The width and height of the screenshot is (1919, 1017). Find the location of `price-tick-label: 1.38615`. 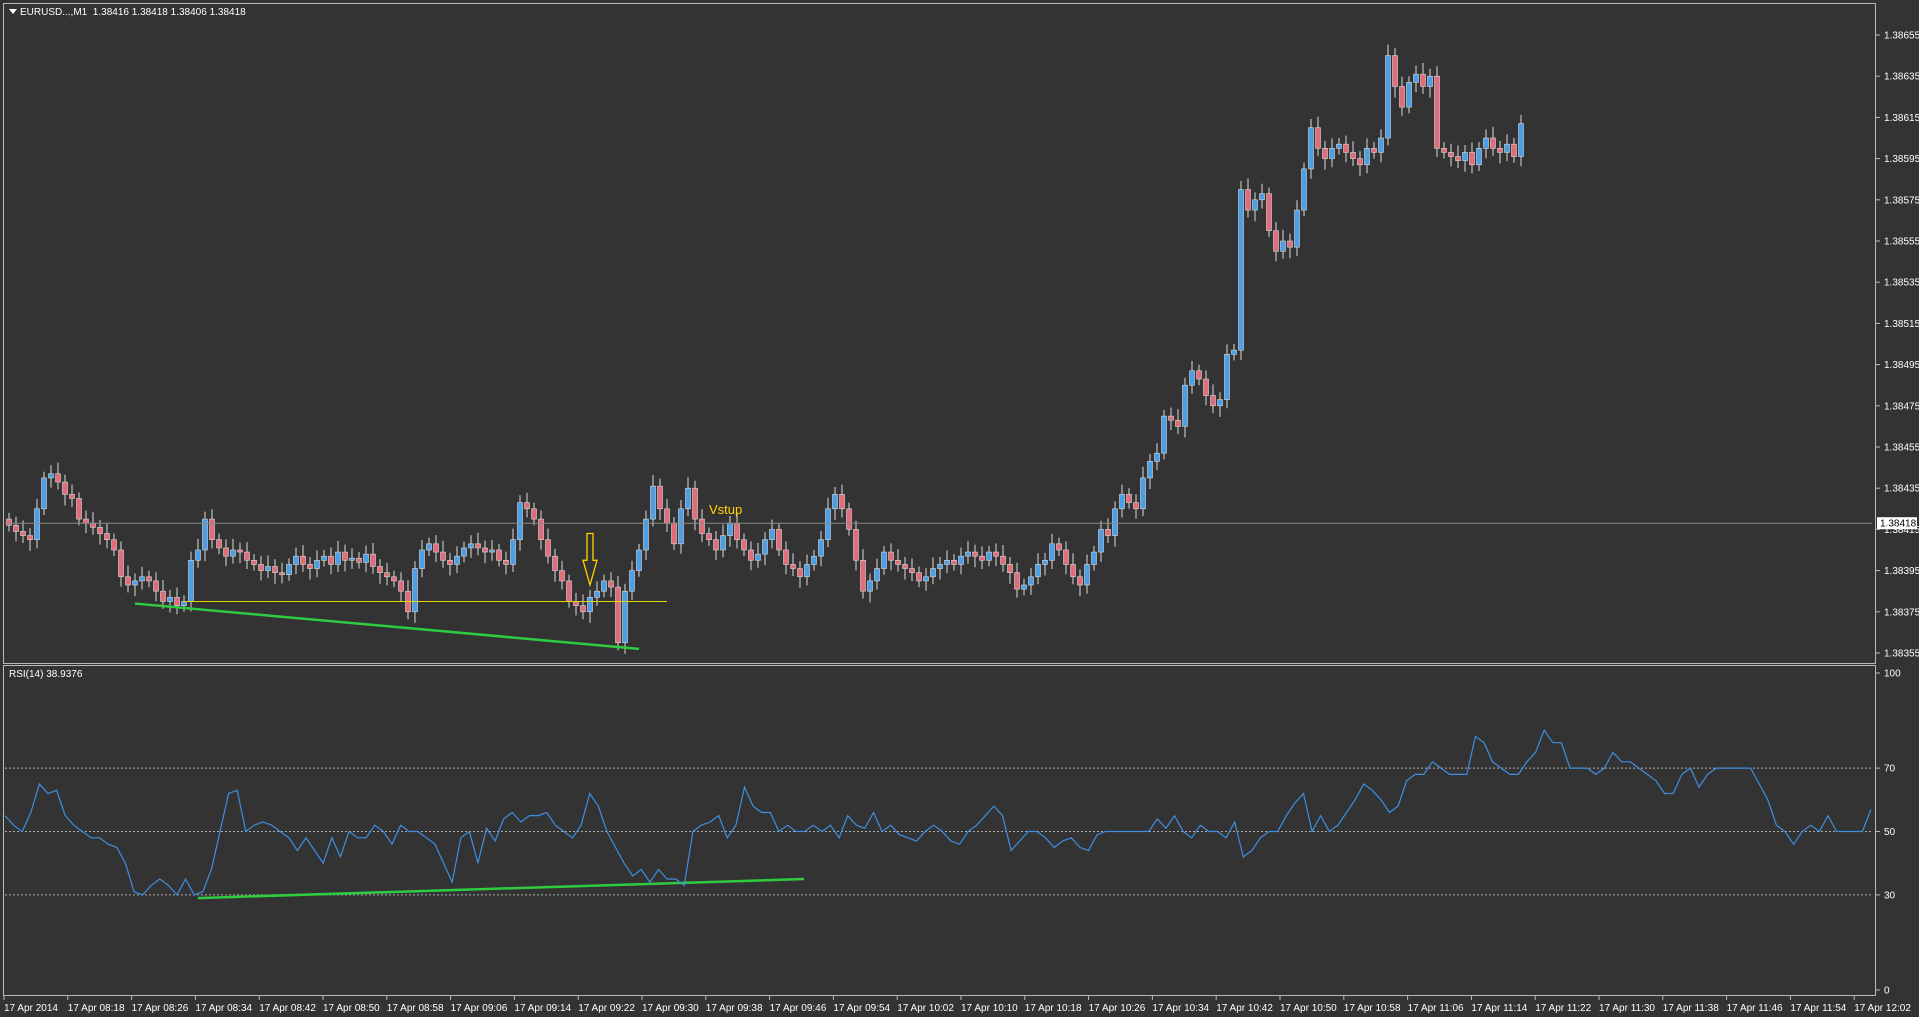

price-tick-label: 1.38615 is located at coordinates (1901, 118).